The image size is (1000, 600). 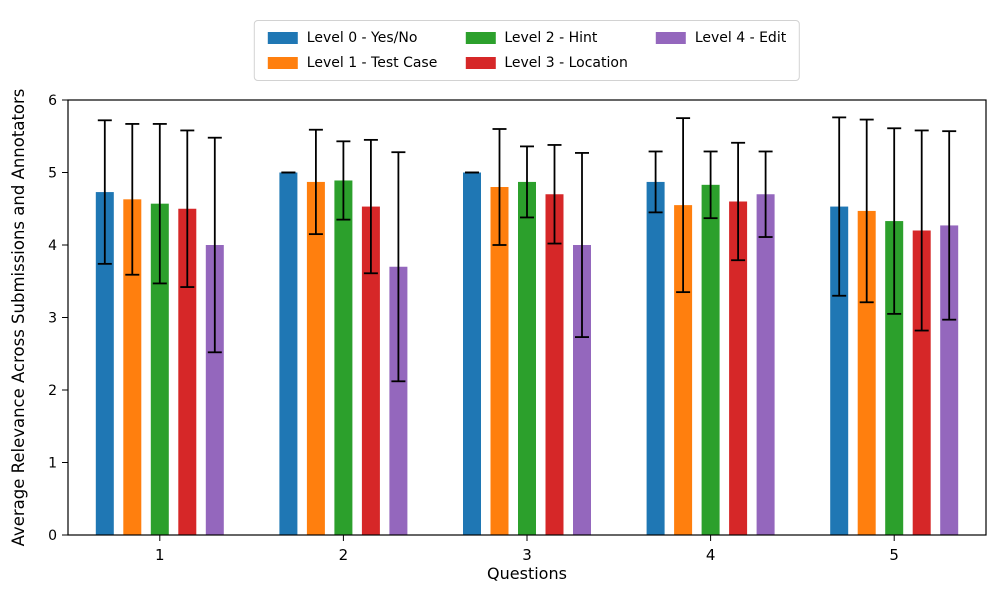 What do you see at coordinates (551, 38) in the screenshot?
I see `legend-label: Level 2 - Hint` at bounding box center [551, 38].